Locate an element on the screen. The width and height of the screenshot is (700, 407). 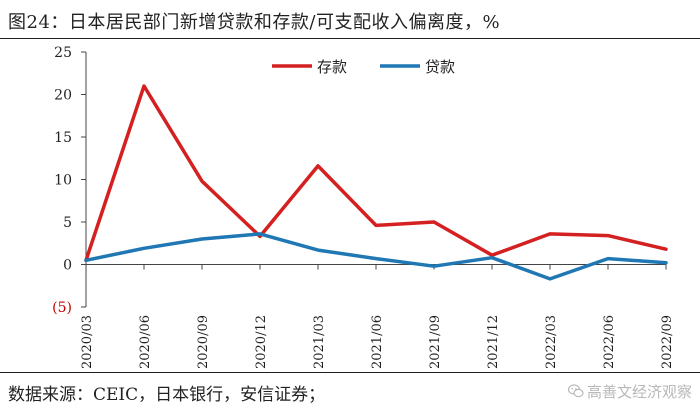
y-tick-label: 15 is located at coordinates (63, 138).